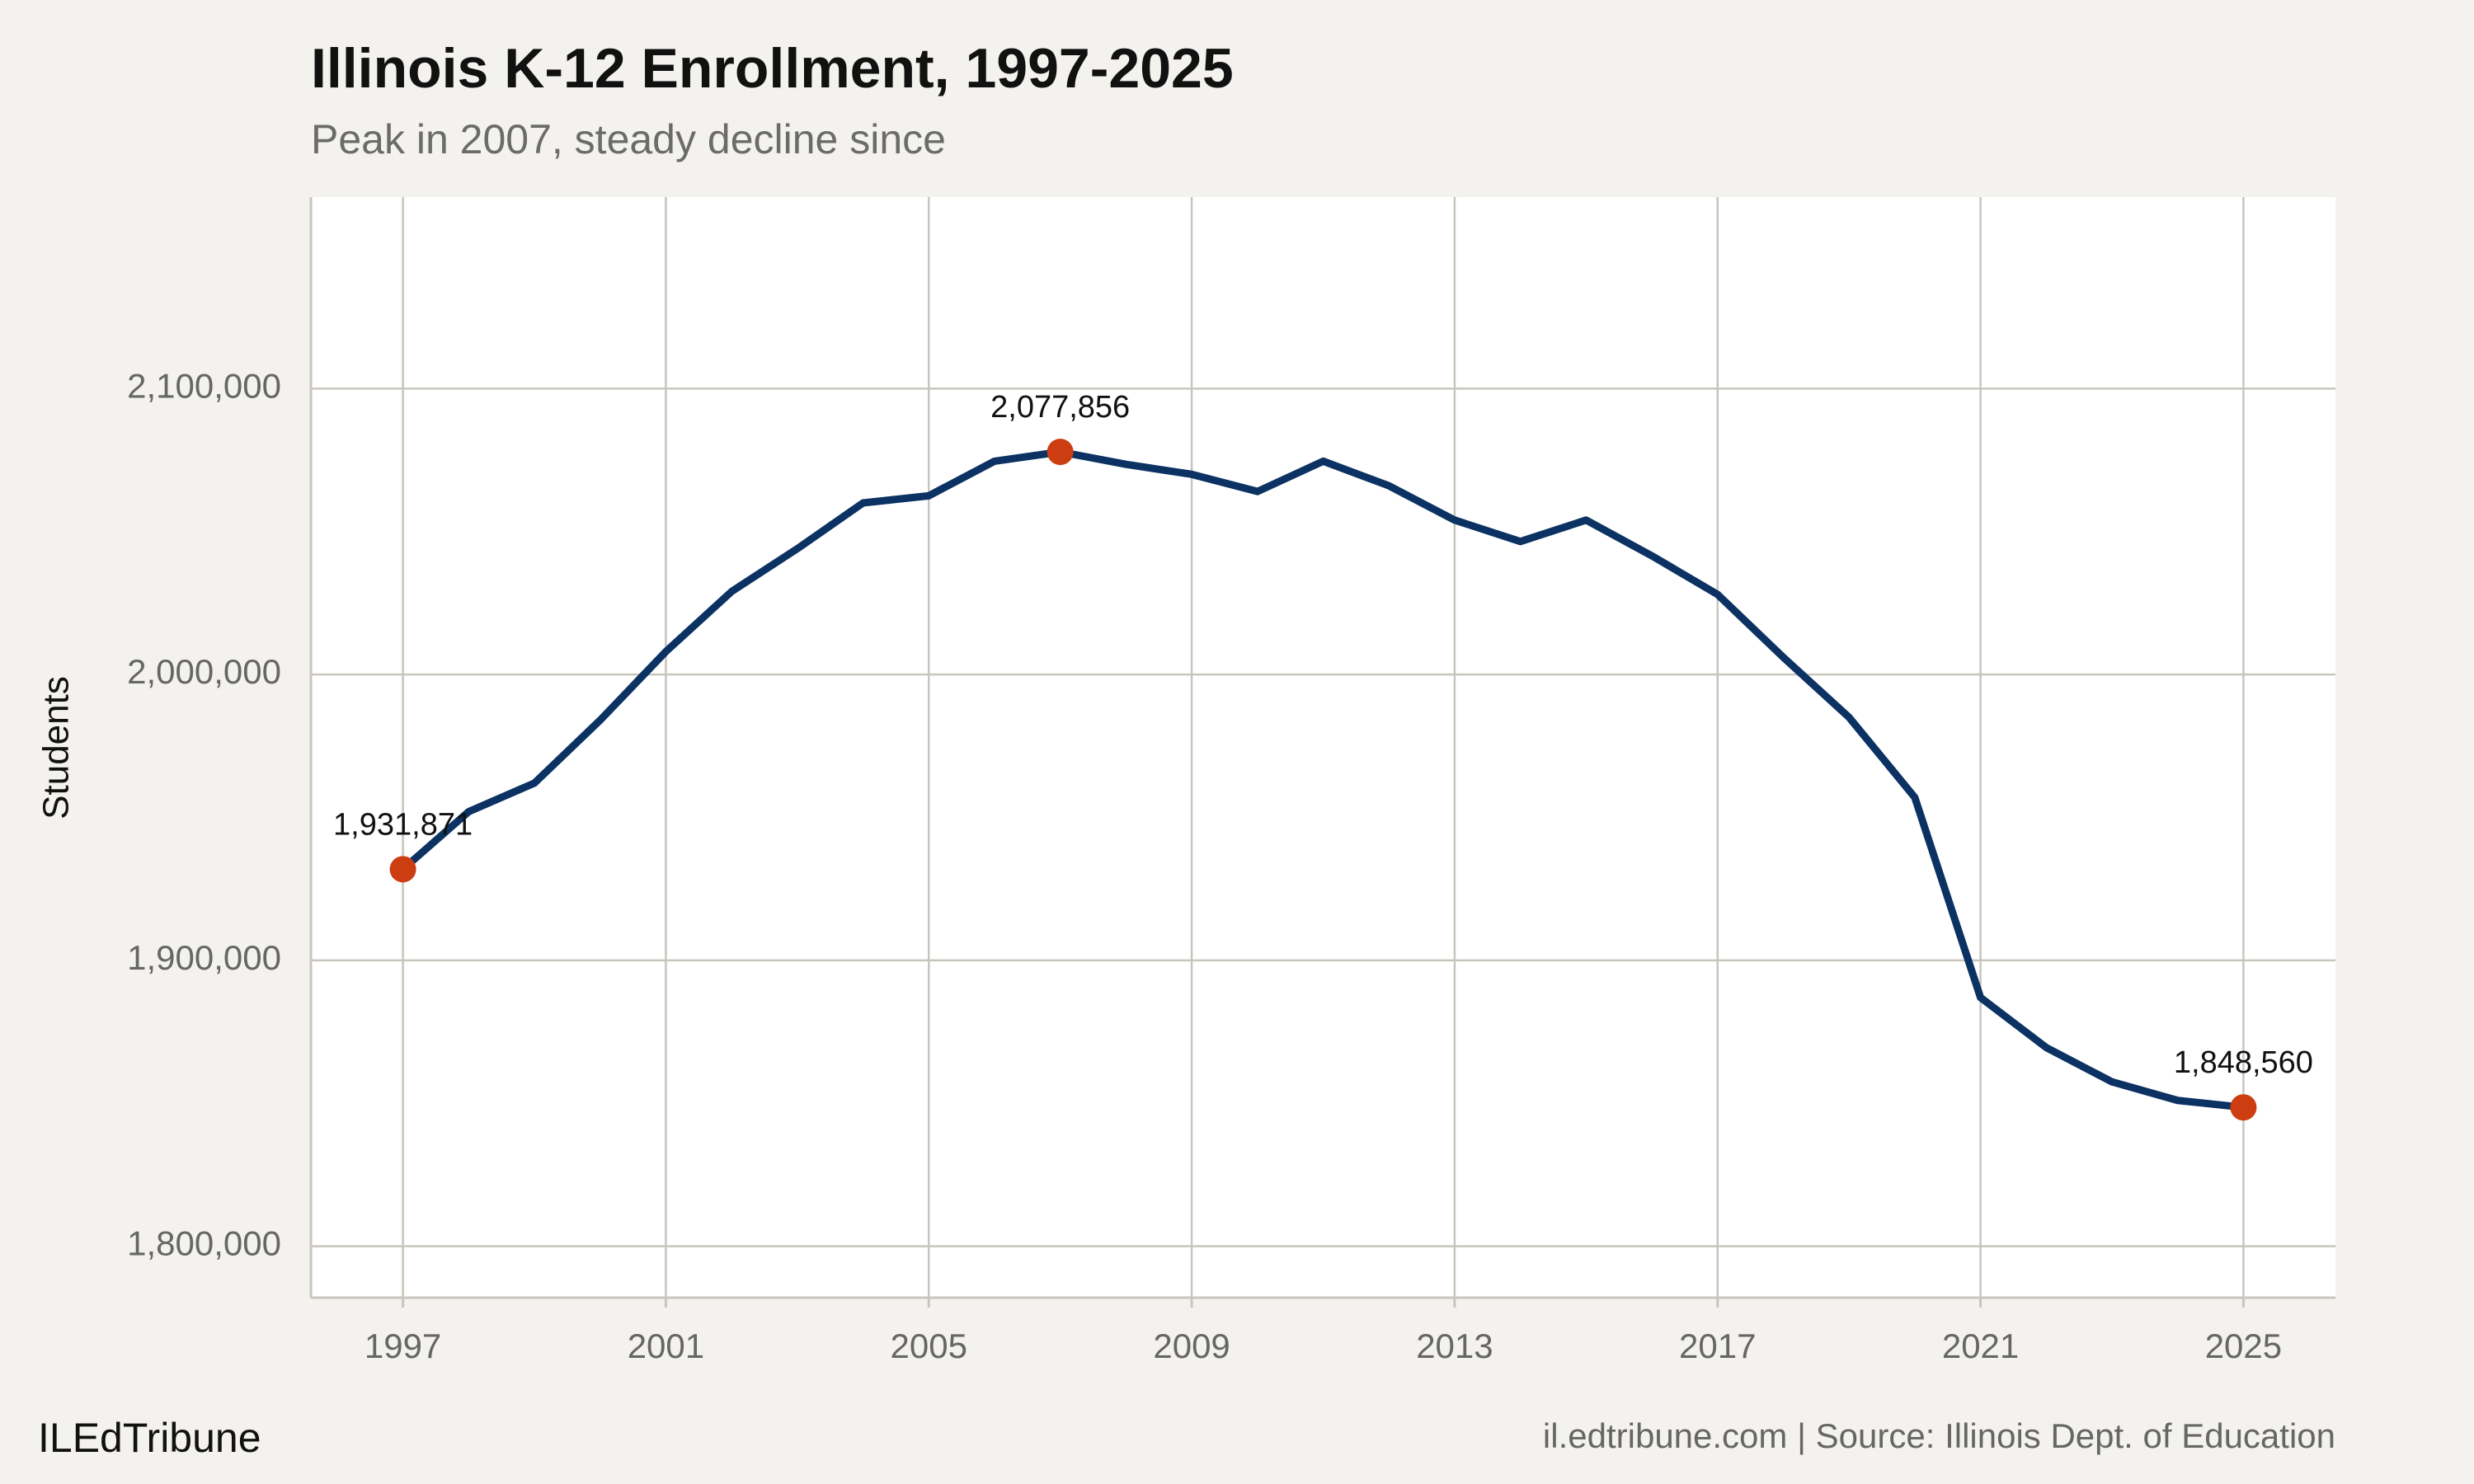 Image resolution: width=2474 pixels, height=1484 pixels. What do you see at coordinates (2243, 1062) in the screenshot?
I see `point-label: 1,848,560` at bounding box center [2243, 1062].